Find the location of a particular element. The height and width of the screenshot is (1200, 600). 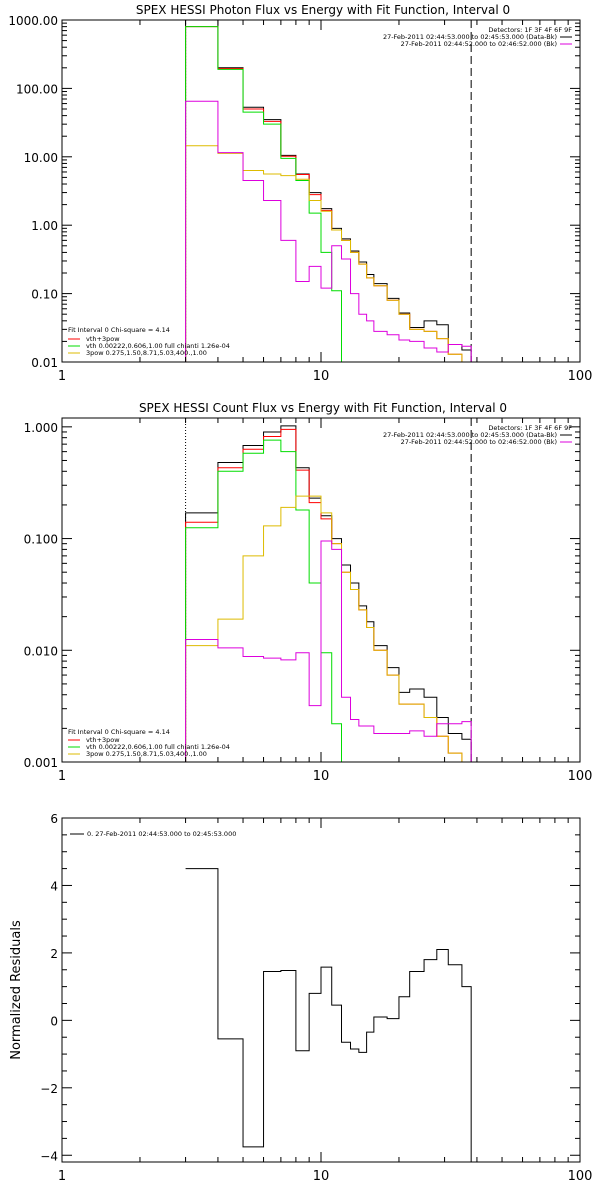

y-tick-label: 0.001 is located at coordinates (41, 763).